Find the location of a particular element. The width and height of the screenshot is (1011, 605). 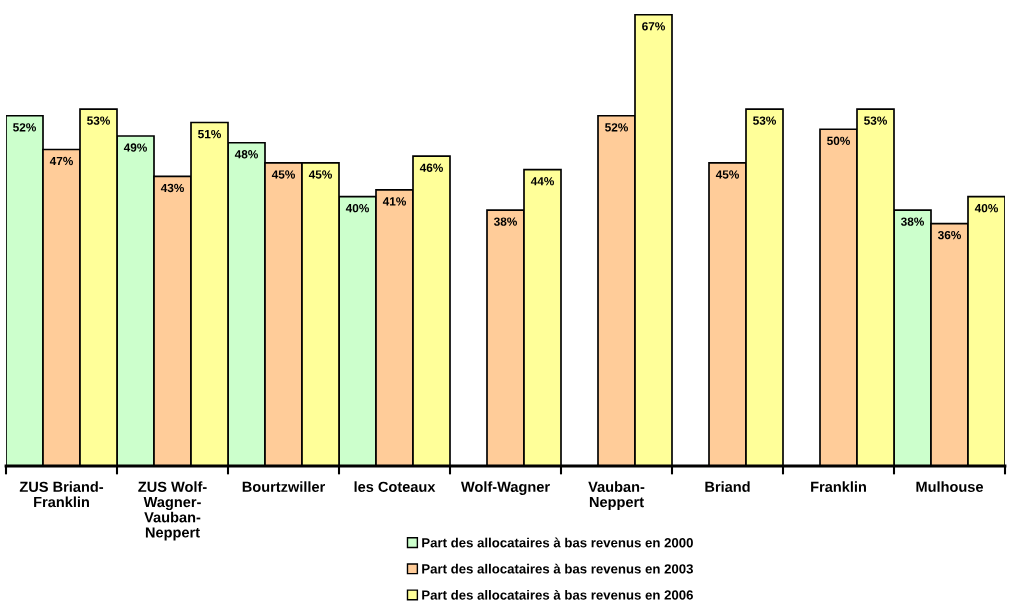

data-label: 51% is located at coordinates (209, 134).